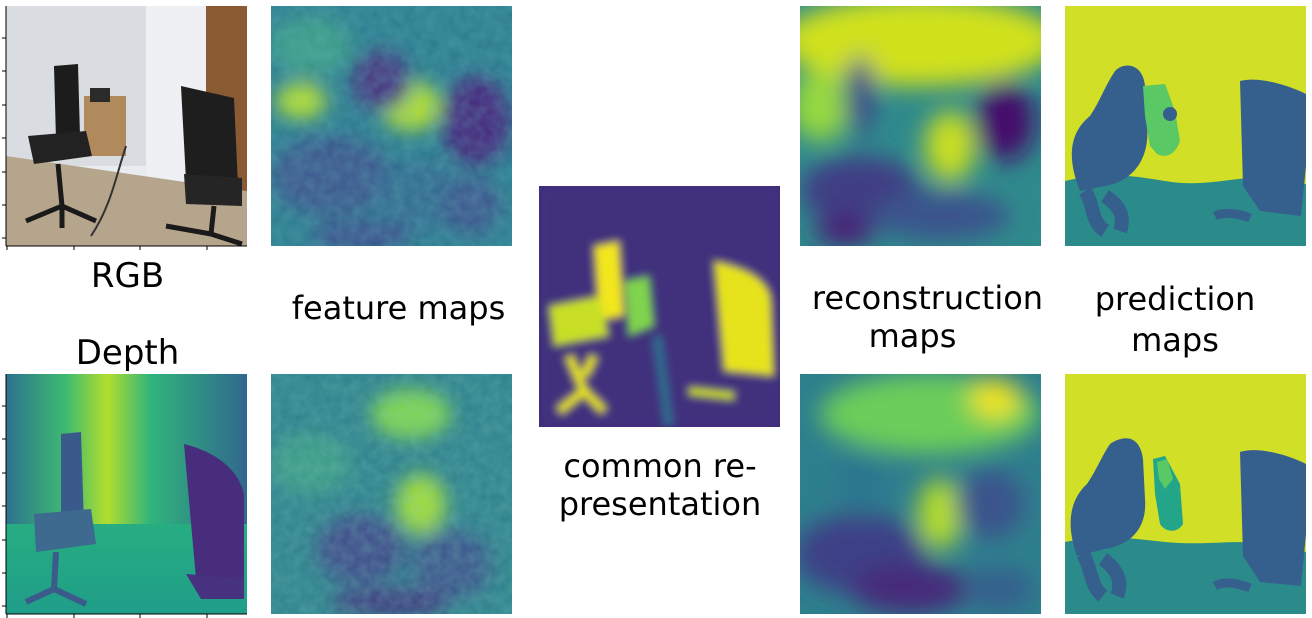 This screenshot has height=618, width=1312. Describe the element at coordinates (927, 298) in the screenshot. I see `reconstruction-maps-label-line1: reconstruction` at that location.